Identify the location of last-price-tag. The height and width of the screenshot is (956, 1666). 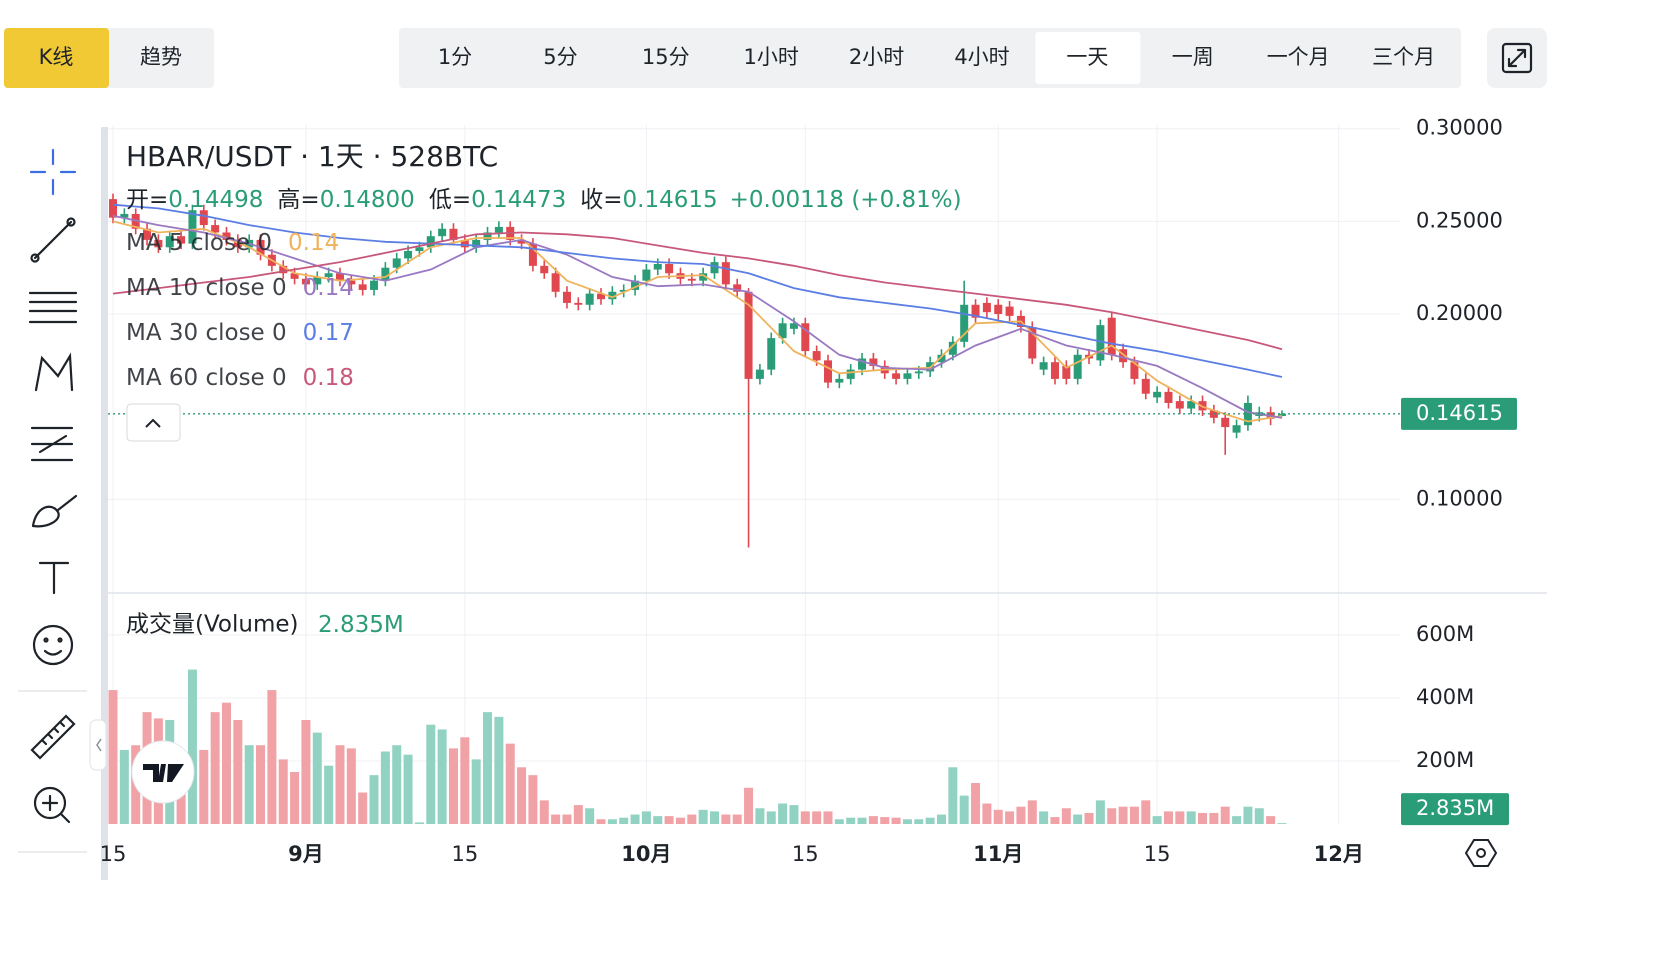
(1459, 413).